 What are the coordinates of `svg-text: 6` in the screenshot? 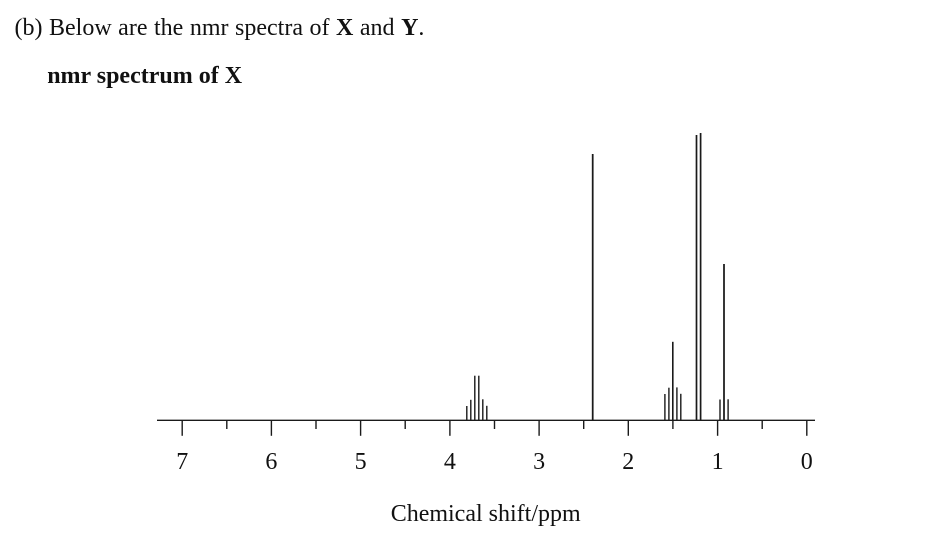 It's located at (271, 462).